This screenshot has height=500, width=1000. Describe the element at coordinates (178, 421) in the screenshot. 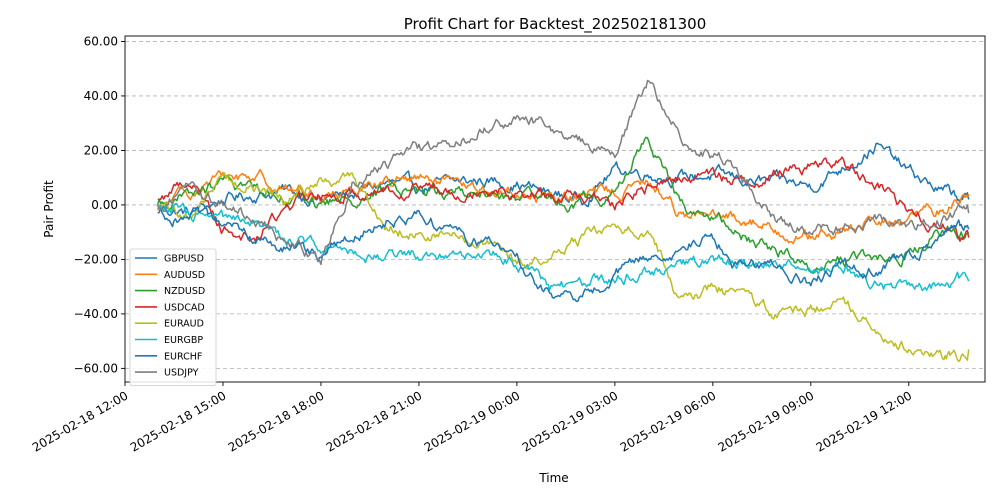

I see `x-tick-label: 2025-02-18 15:00` at that location.